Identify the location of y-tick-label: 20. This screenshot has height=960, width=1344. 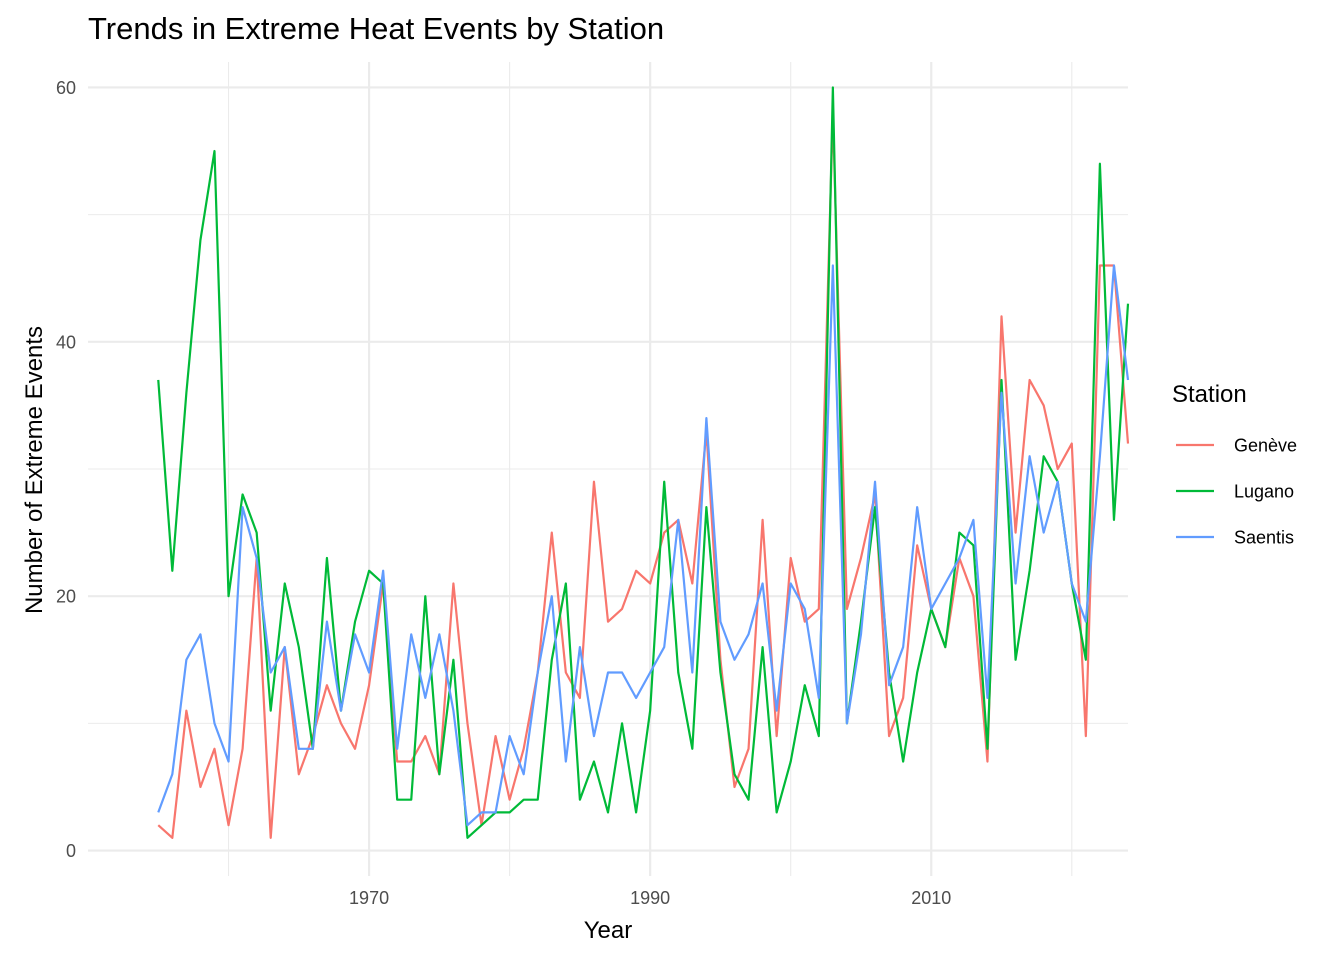
(66, 597).